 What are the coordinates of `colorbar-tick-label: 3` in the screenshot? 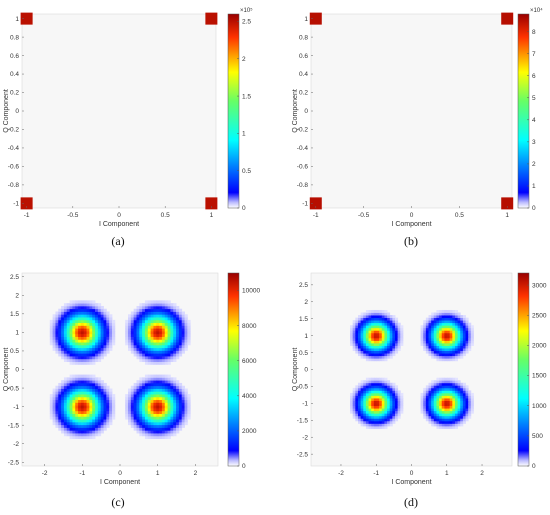 It's located at (534, 142).